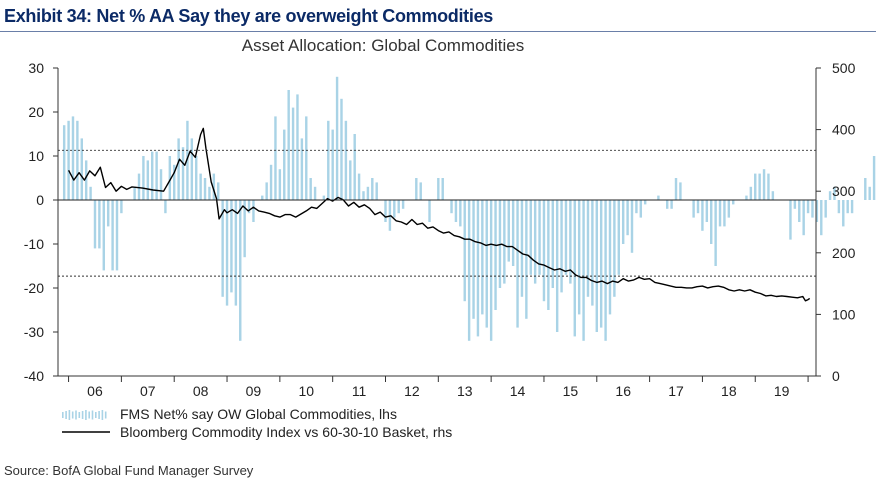 The width and height of the screenshot is (876, 494). What do you see at coordinates (465, 391) in the screenshot?
I see `x-tick-label: 13` at bounding box center [465, 391].